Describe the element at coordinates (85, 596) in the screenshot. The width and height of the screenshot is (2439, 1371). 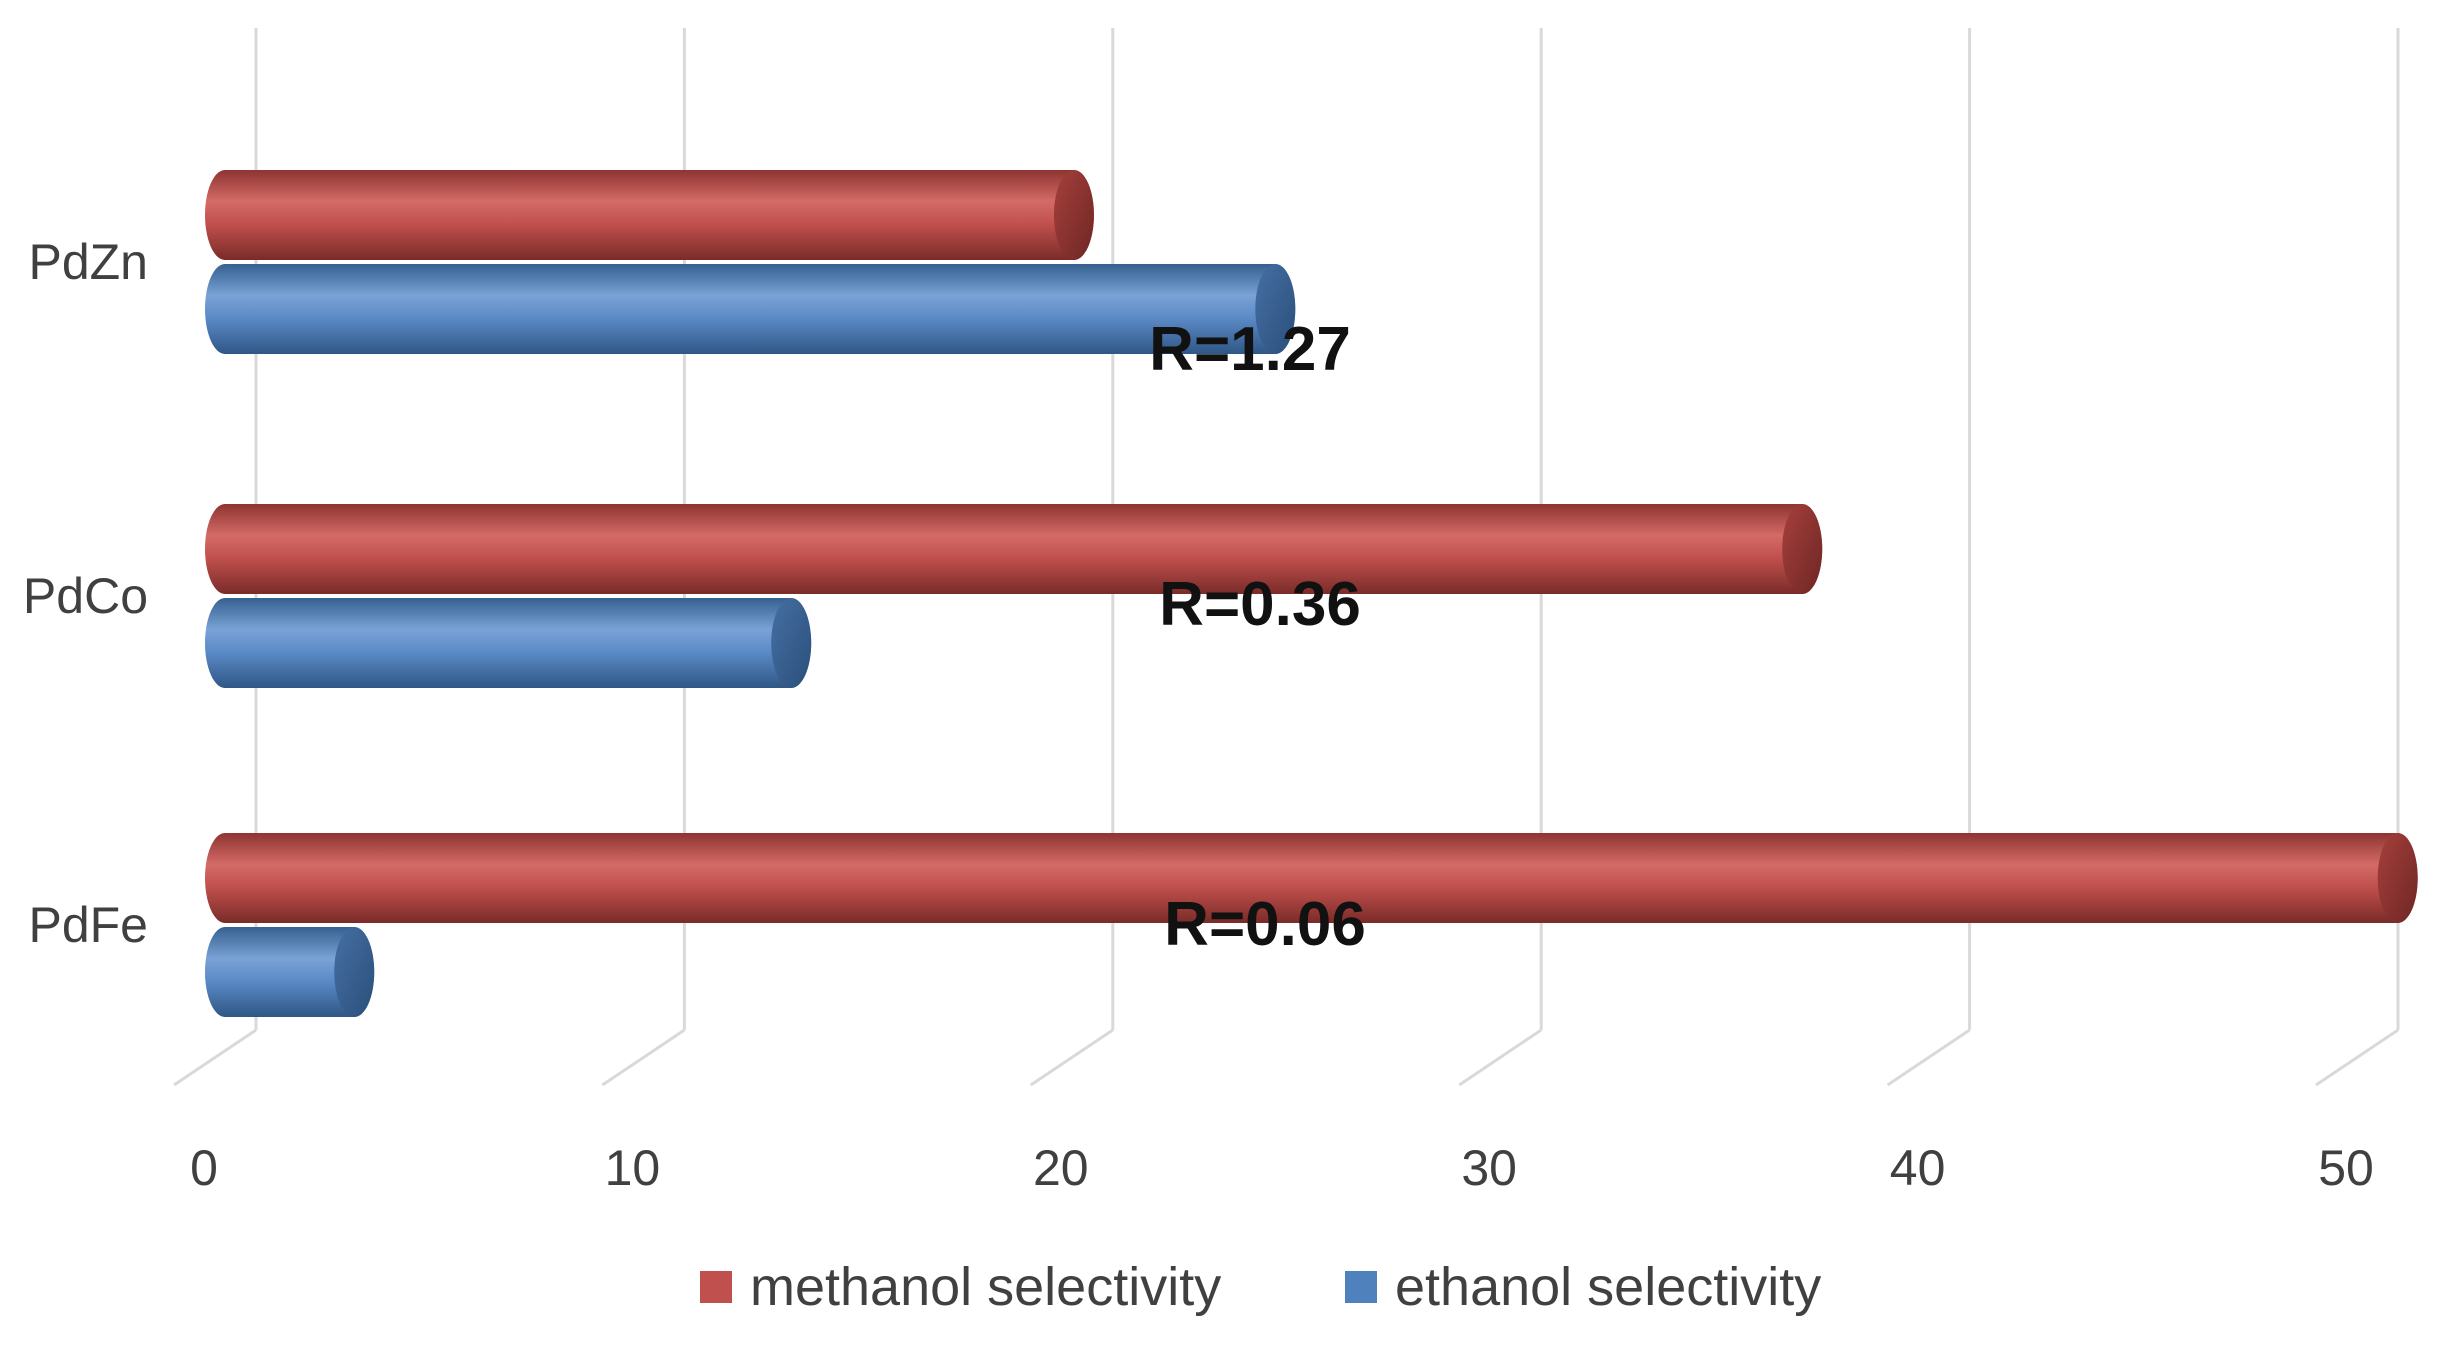
I see `category-label: PdCo` at that location.